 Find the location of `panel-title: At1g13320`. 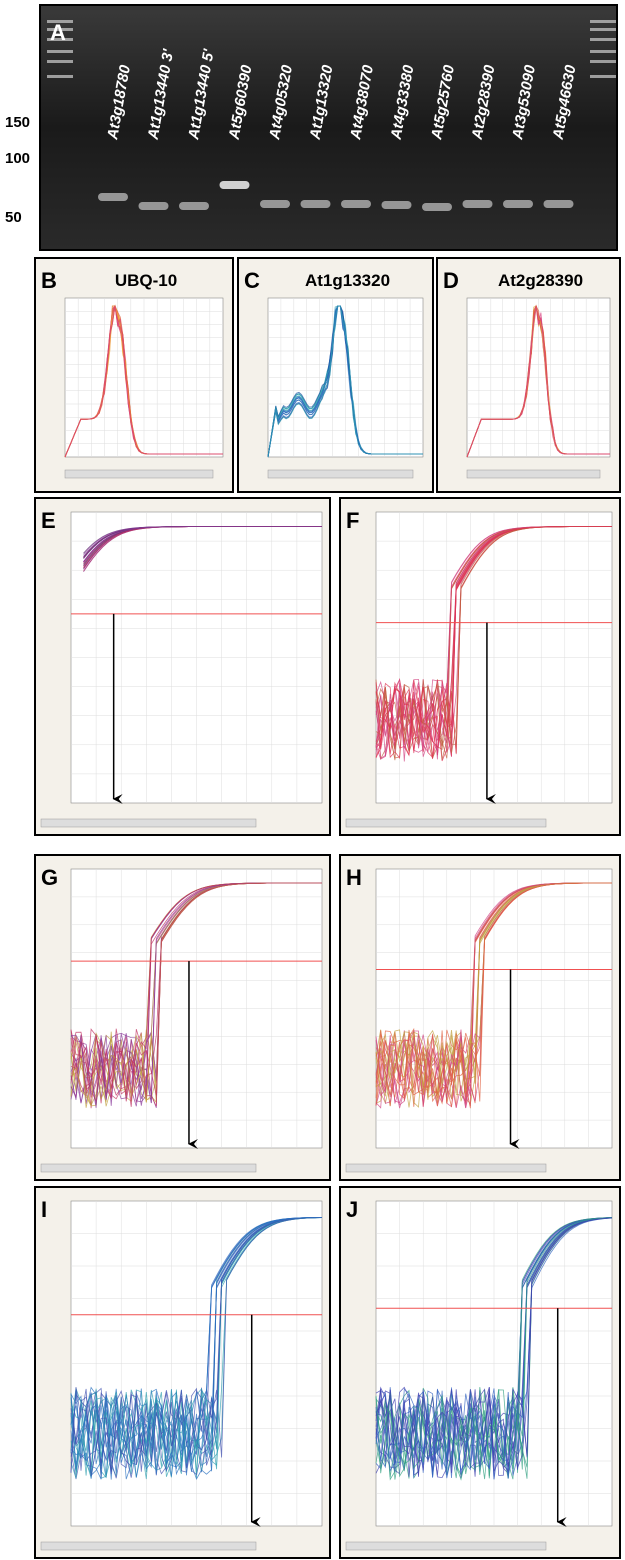

panel-title: At1g13320 is located at coordinates (347, 280).